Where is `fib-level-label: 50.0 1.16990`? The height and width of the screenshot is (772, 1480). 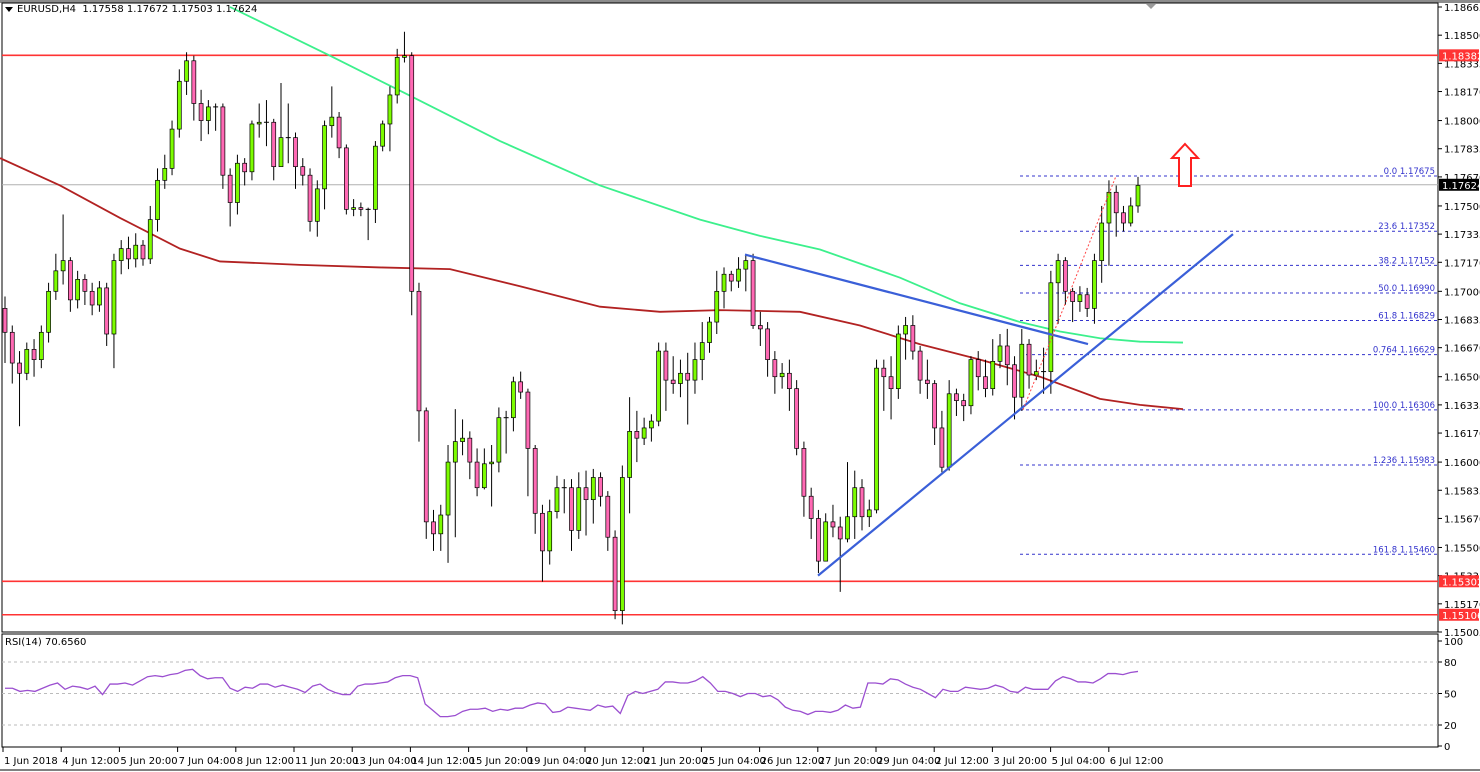
fib-level-label: 50.0 1.16990 is located at coordinates (1406, 289).